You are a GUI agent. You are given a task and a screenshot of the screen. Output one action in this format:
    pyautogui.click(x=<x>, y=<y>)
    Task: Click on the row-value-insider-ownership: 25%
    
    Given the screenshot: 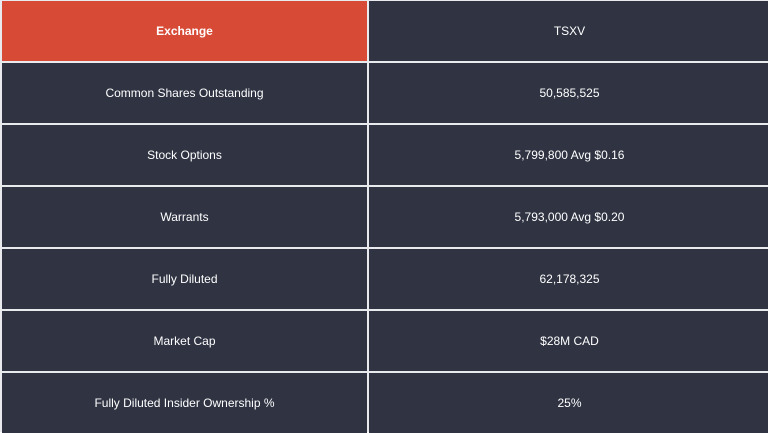 What is the action you would take?
    pyautogui.click(x=568, y=403)
    